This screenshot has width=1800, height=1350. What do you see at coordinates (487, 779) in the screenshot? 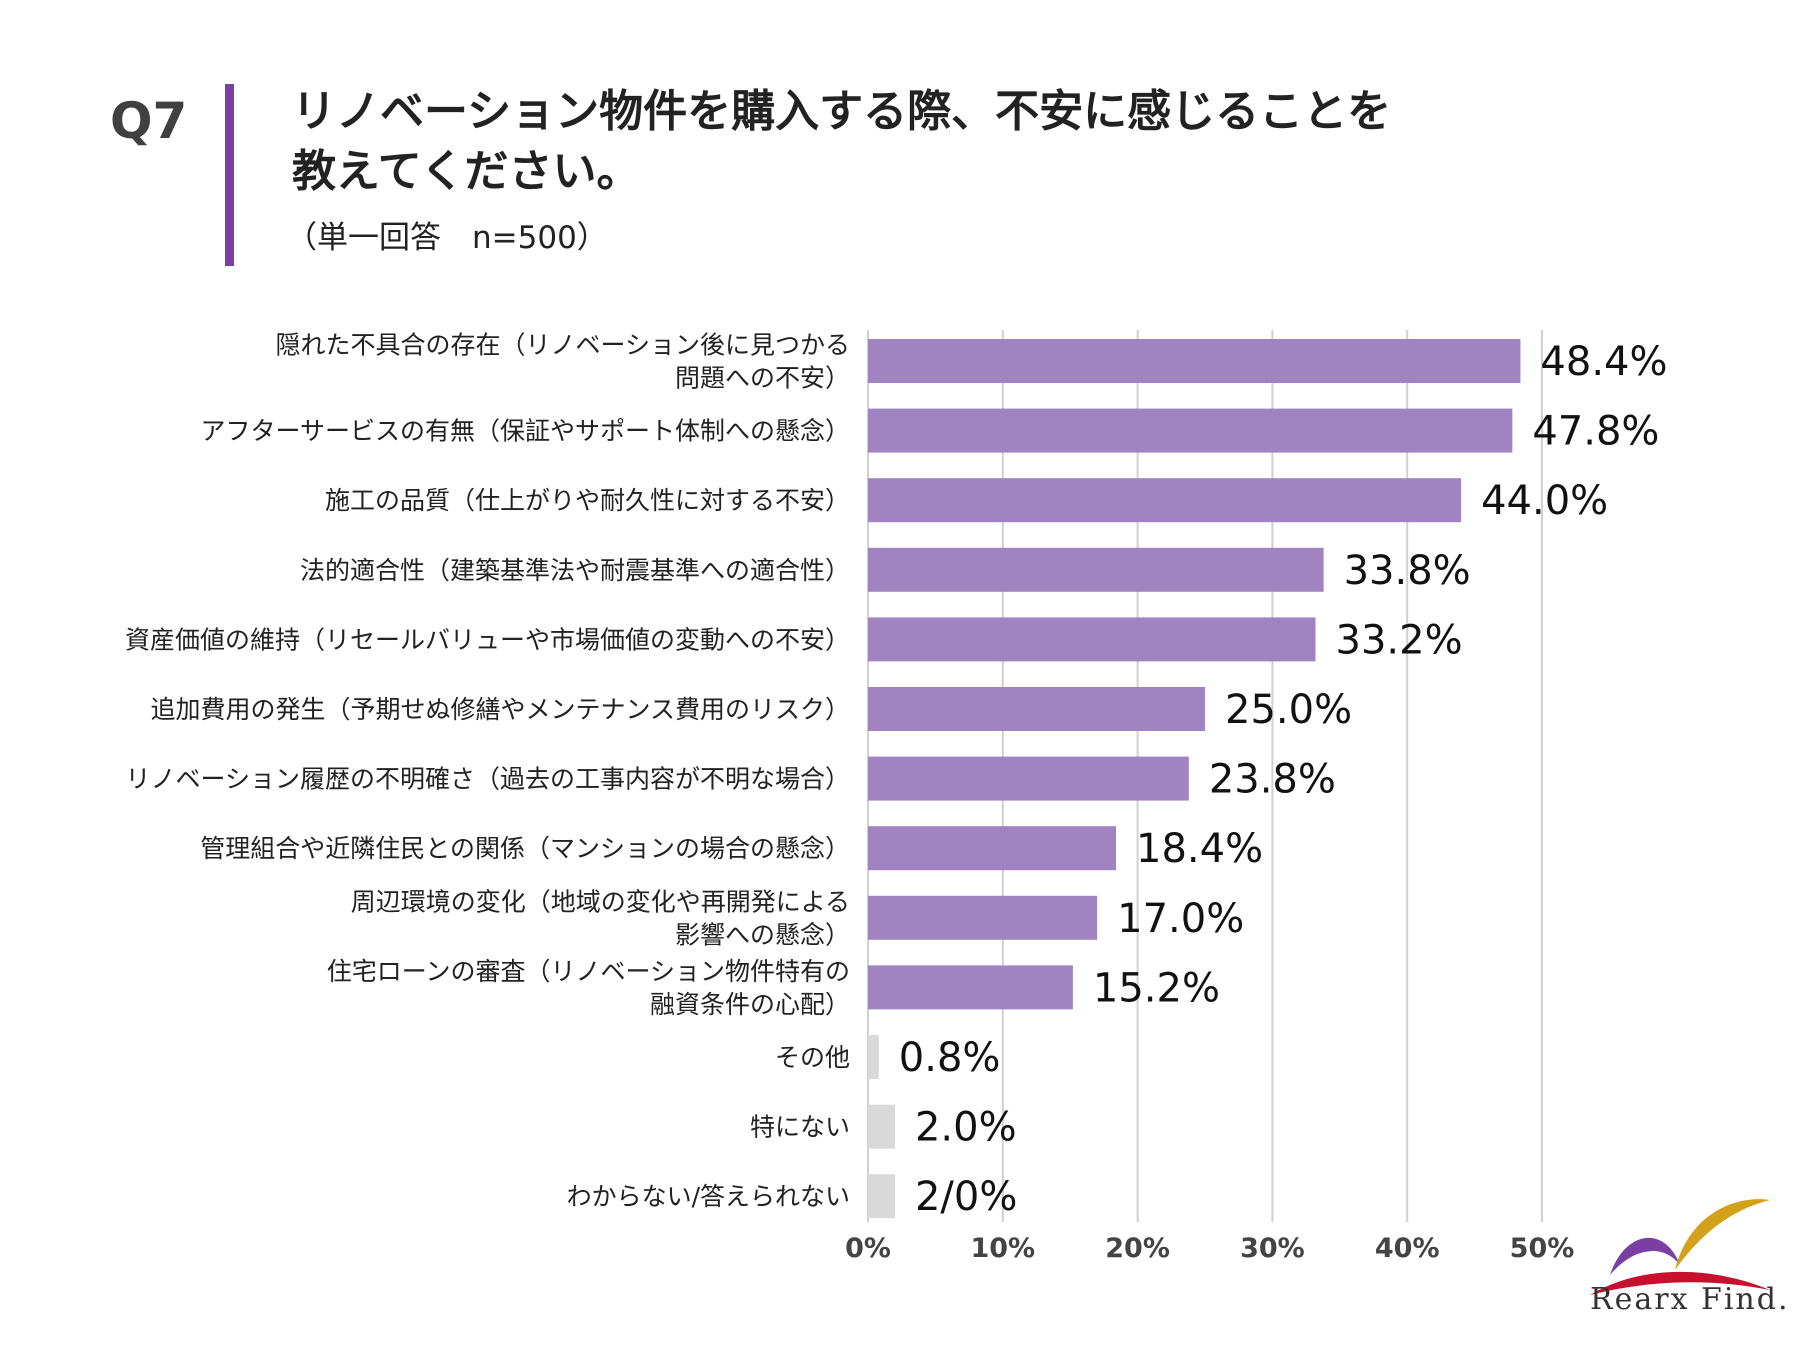
I see `category-label: リノベーション履歴の不明確さ（過去の工事内容が不明な場合）` at bounding box center [487, 779].